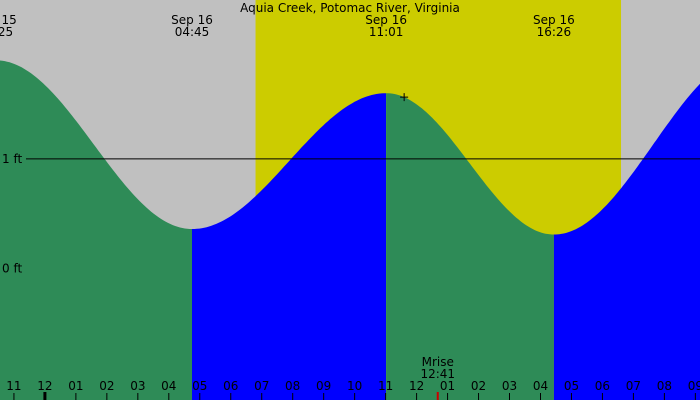  Describe the element at coordinates (12, 268) in the screenshot. I see `y-tick-label: 0 ft` at that location.